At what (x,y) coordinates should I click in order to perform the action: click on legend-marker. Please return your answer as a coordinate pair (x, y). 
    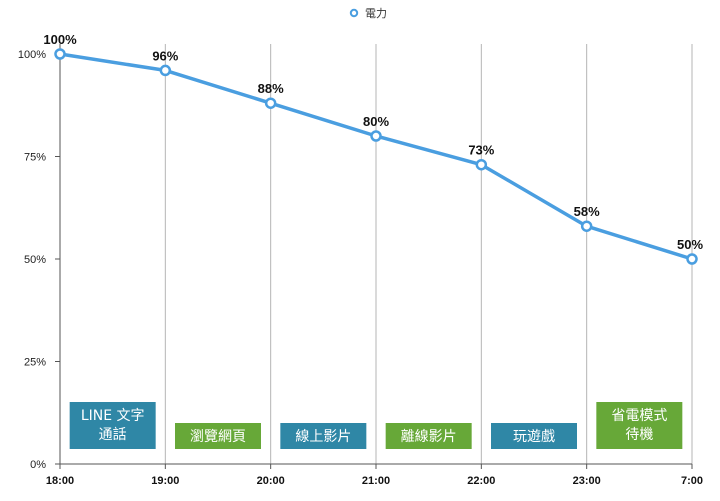
    Looking at the image, I should click on (354, 13).